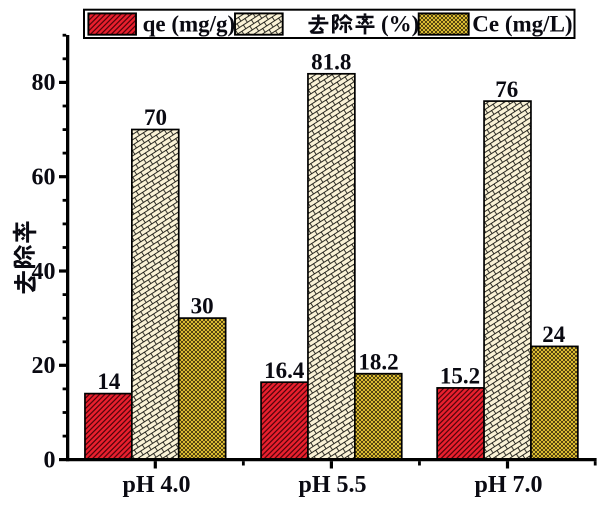  What do you see at coordinates (284, 370) in the screenshot?
I see `svg-text: 16.4` at bounding box center [284, 370].